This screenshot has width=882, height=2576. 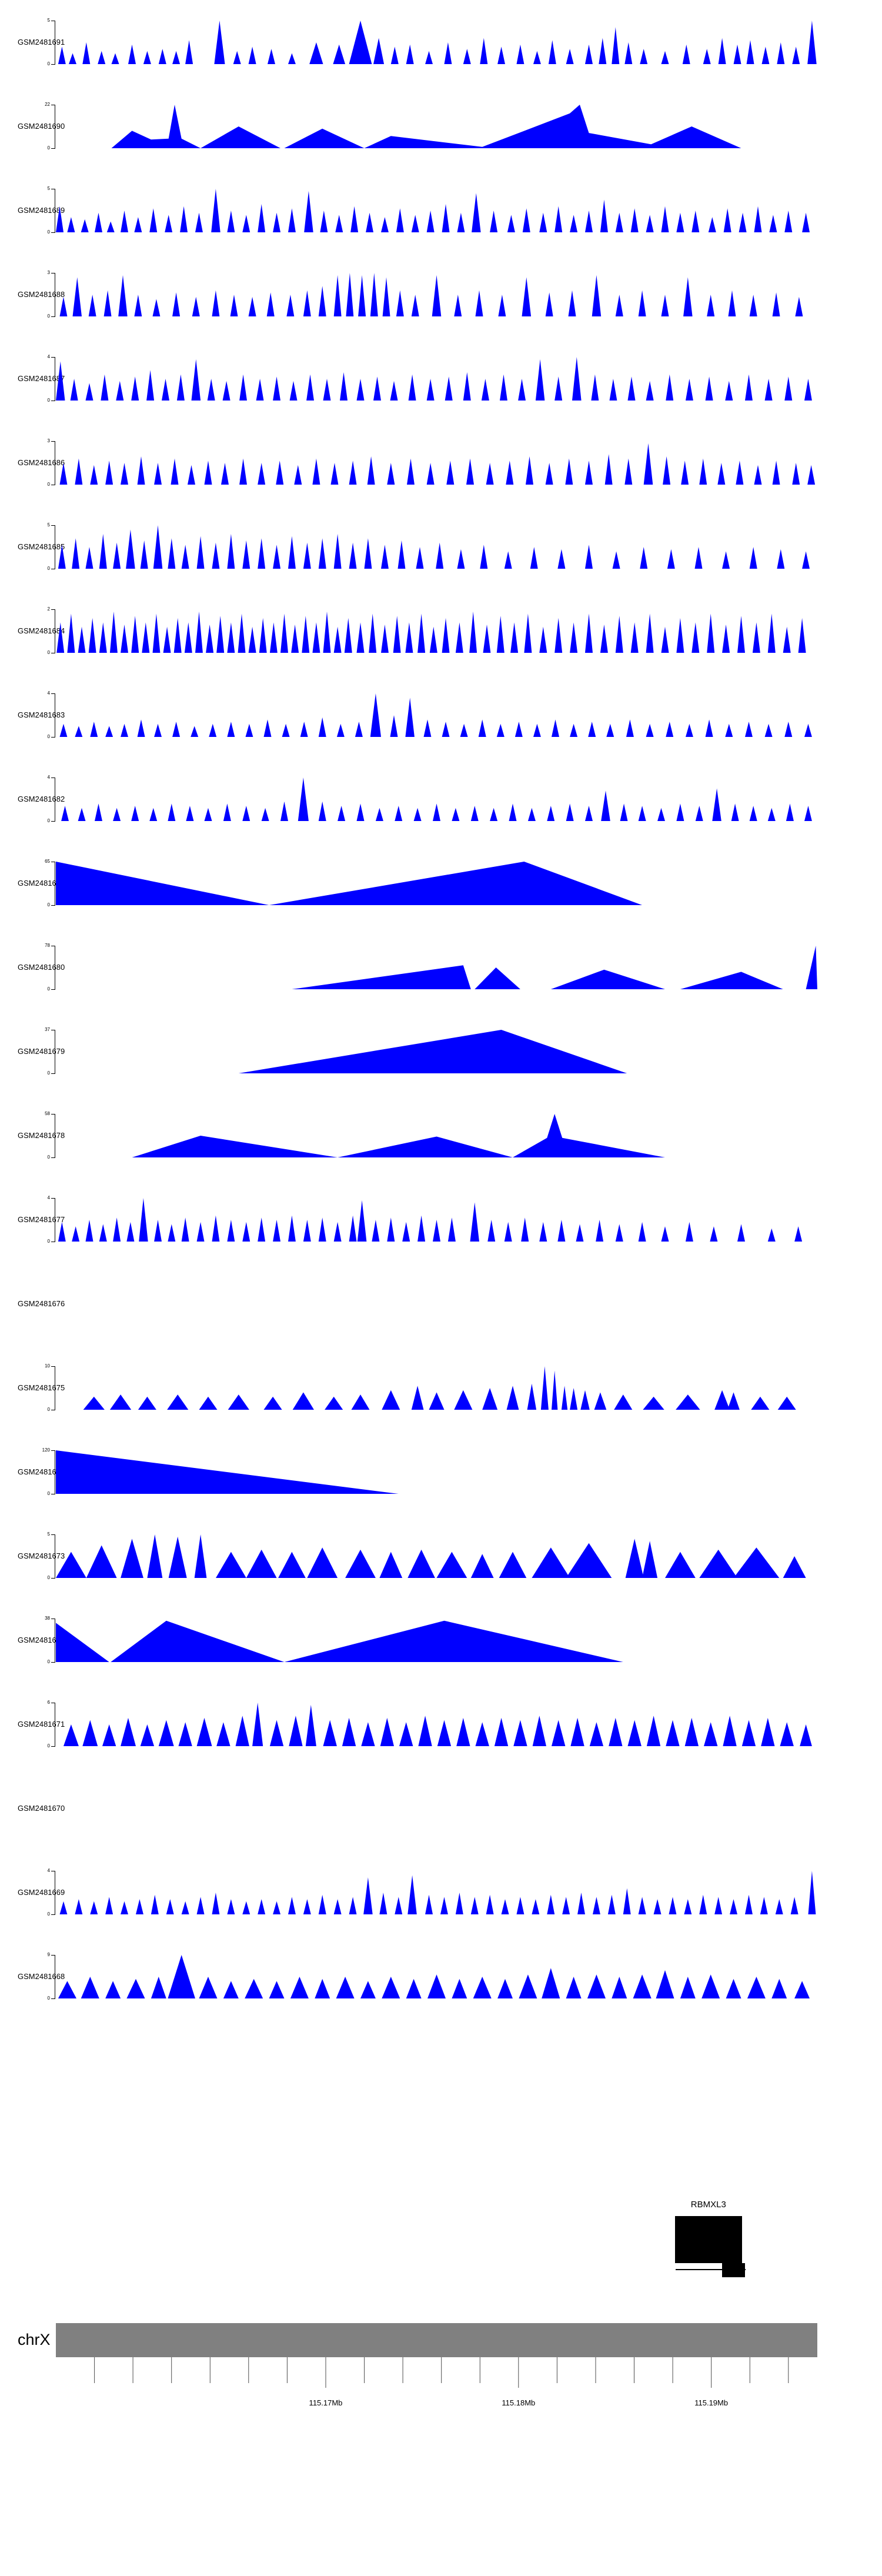 What do you see at coordinates (41, 714) in the screenshot?
I see `track-label: GSM2481683` at bounding box center [41, 714].